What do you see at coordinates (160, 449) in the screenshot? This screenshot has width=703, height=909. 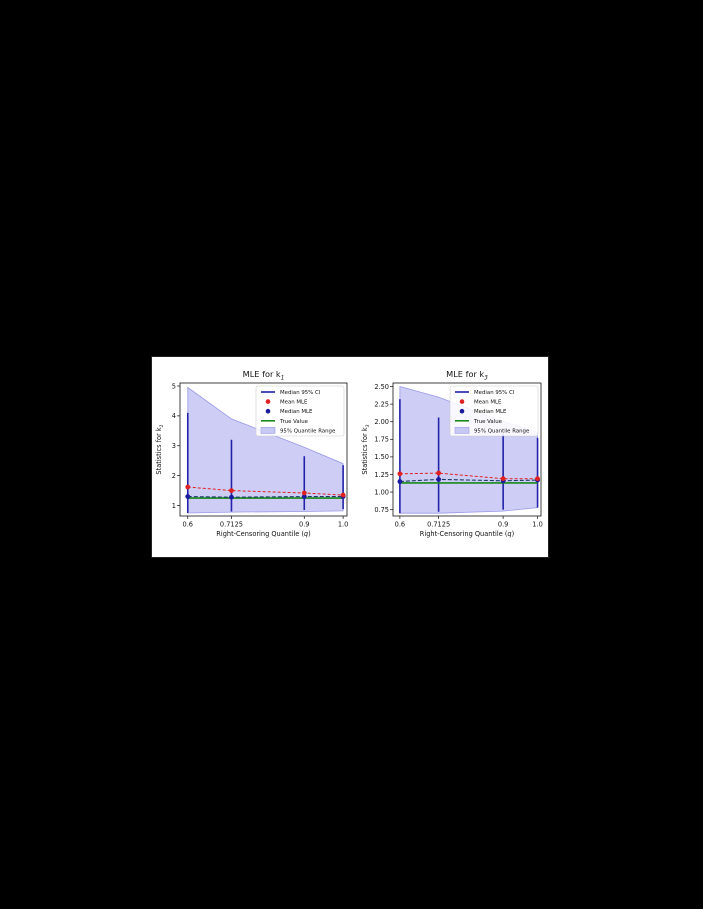 I see `panel1-y-axis-label: Statistics for k1` at bounding box center [160, 449].